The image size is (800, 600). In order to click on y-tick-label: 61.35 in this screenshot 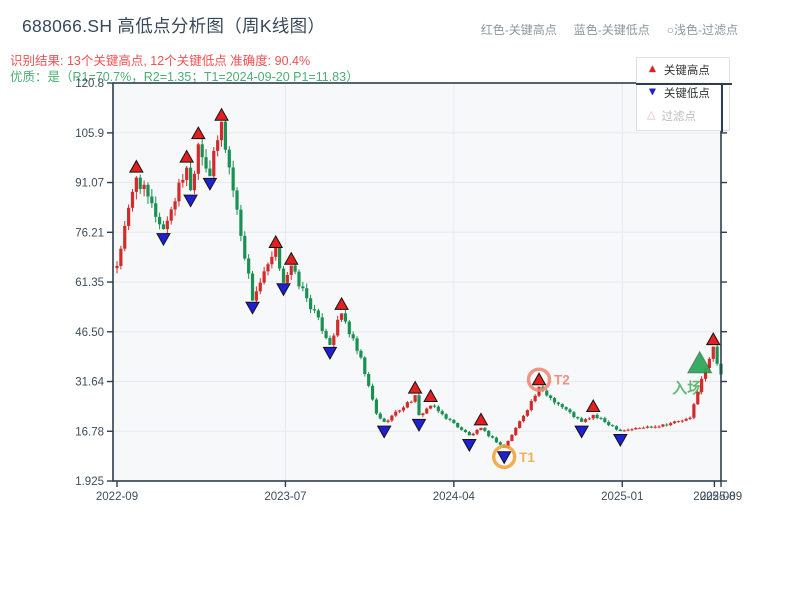, I will do `click(89, 283)`.